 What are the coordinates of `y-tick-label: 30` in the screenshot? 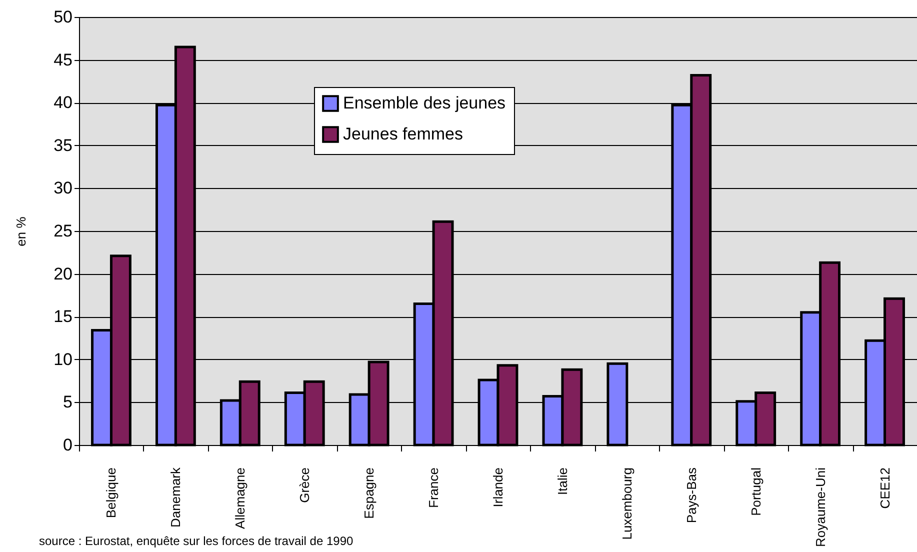 It's located at (63, 188).